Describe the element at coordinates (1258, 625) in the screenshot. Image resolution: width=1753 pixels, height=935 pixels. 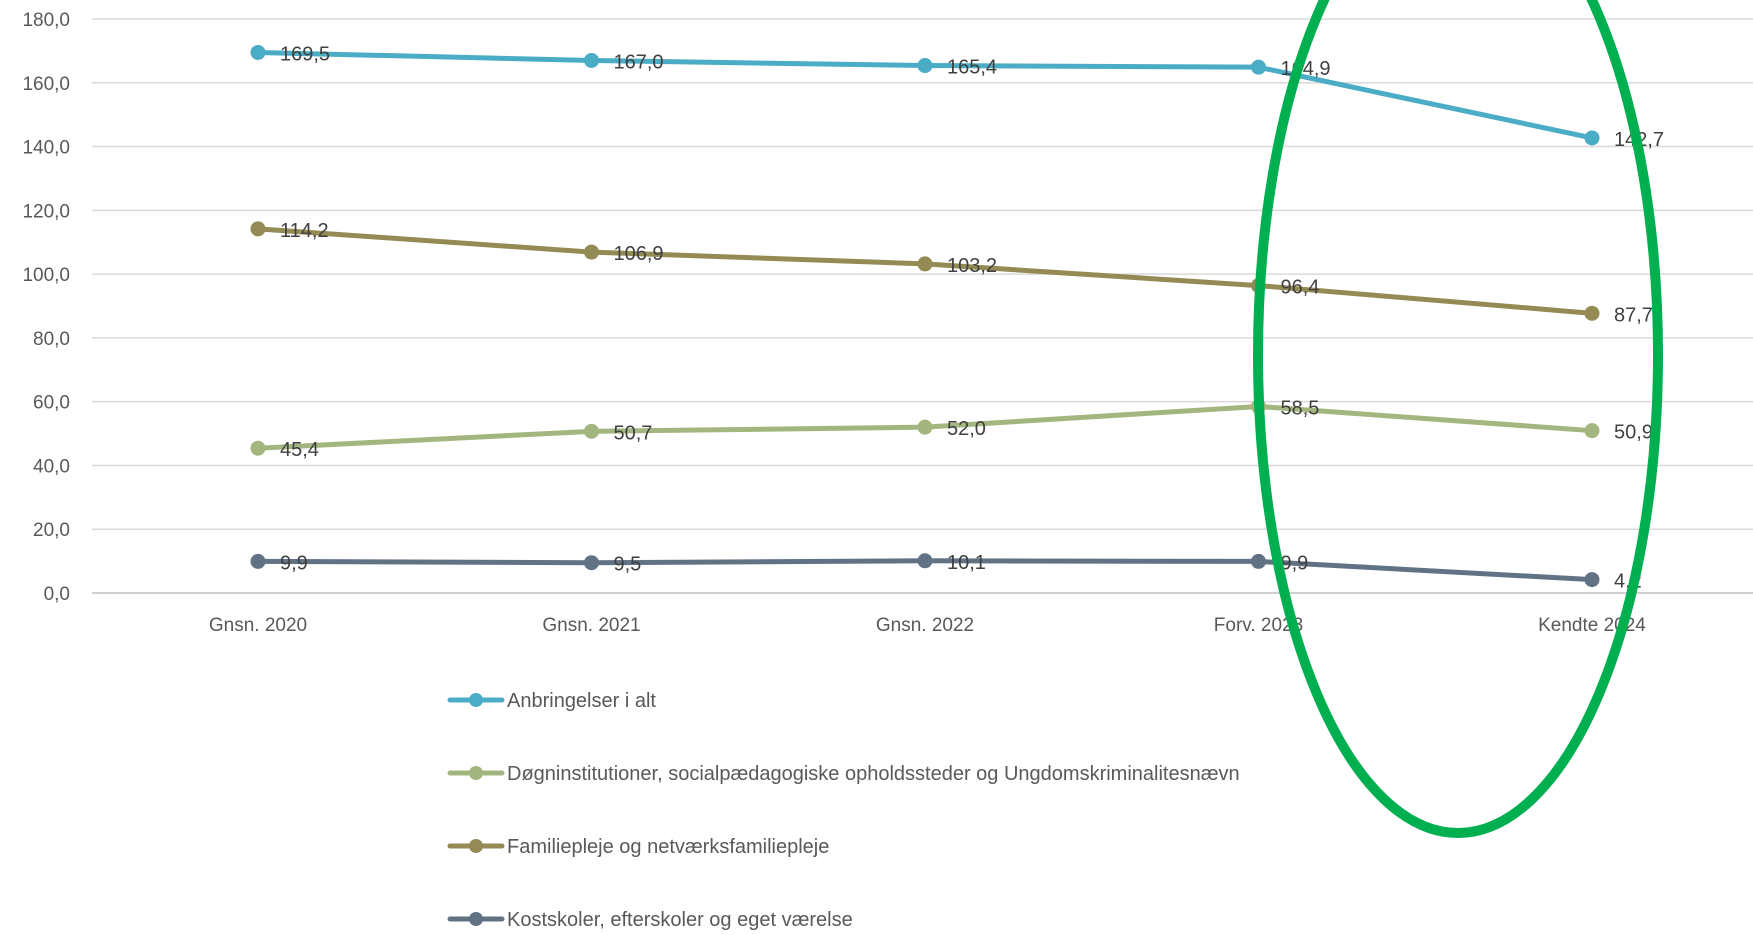
I see `x-tick-label: Forv. 2023` at that location.